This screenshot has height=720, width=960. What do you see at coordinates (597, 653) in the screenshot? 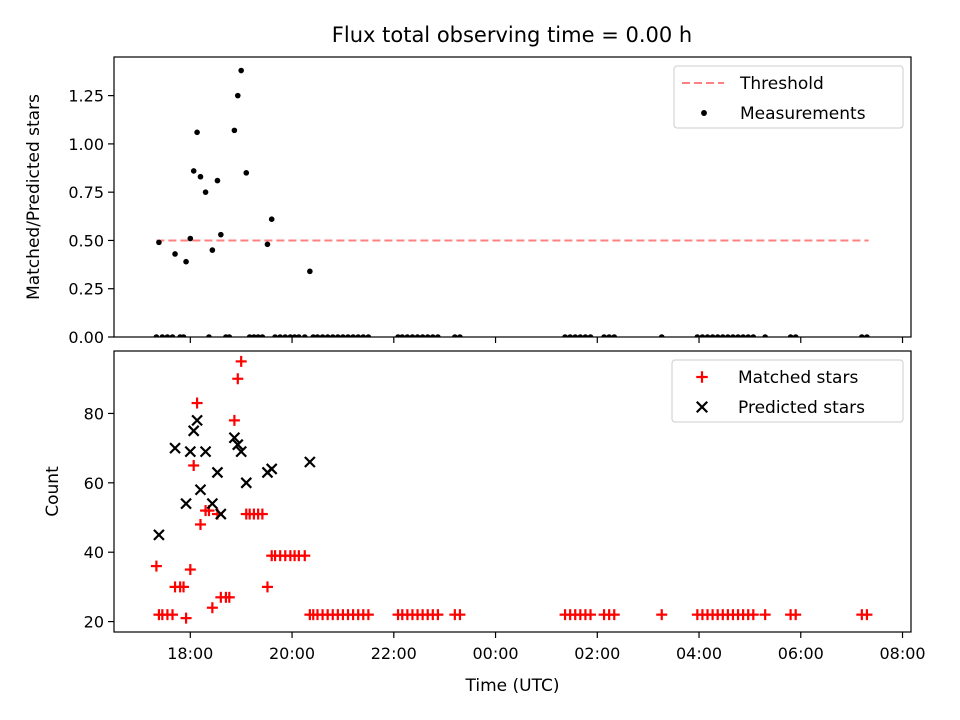
I see `x-tick-label: 02:00` at bounding box center [597, 653].